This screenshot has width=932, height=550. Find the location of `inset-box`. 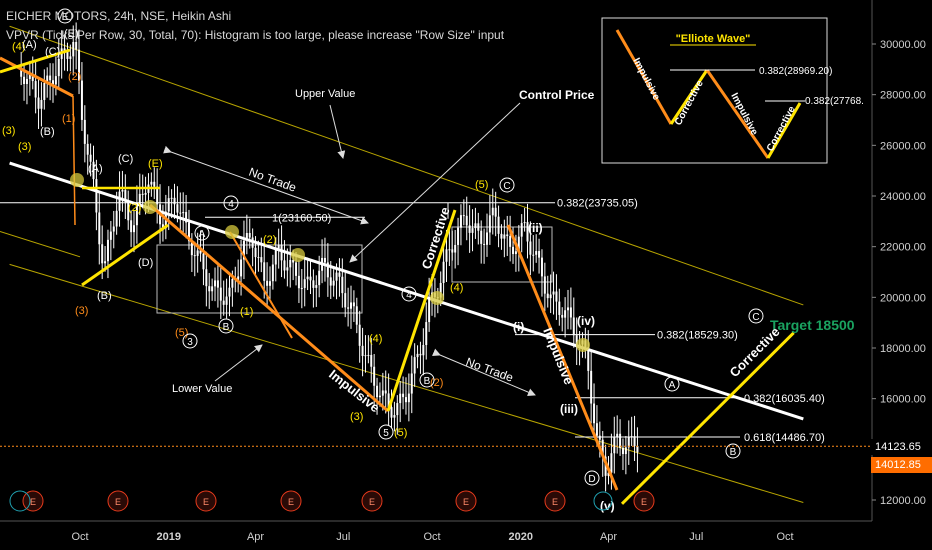

inset-box is located at coordinates (714, 90).